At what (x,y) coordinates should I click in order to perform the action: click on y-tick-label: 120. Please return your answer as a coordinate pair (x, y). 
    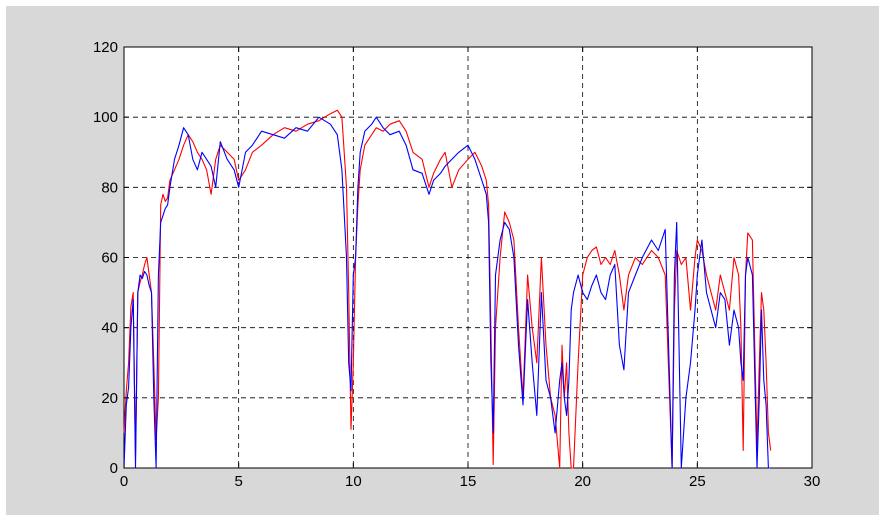
    Looking at the image, I should click on (105, 47).